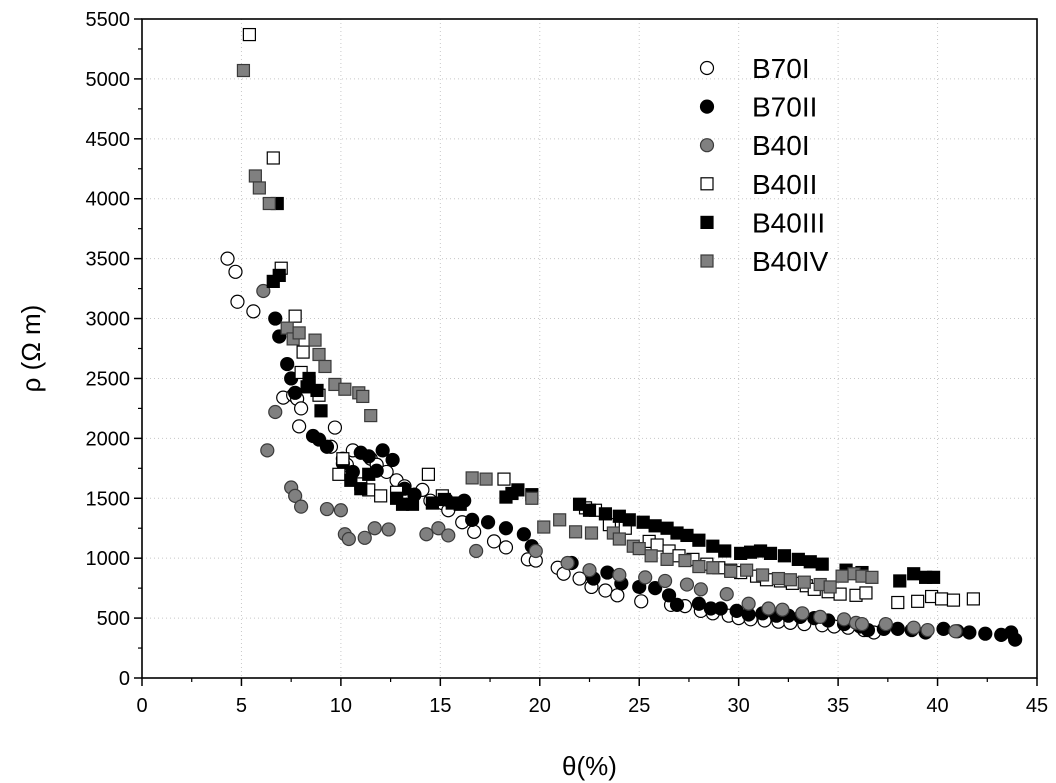  What do you see at coordinates (754, 145) in the screenshot?
I see `legend-item-b40i: B40I` at bounding box center [754, 145].